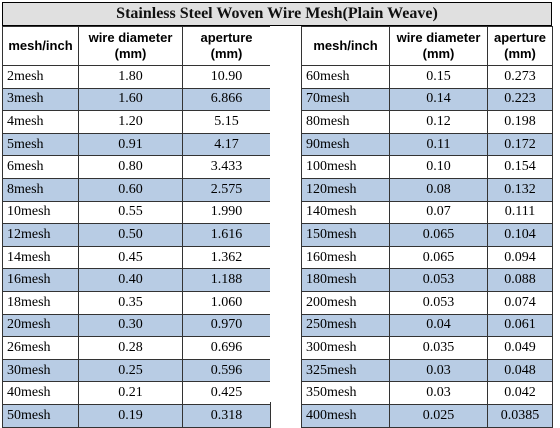 Image resolution: width=560 pixels, height=428 pixels. What do you see at coordinates (130, 325) in the screenshot?
I see `wire-diameter-cell: 0.30` at bounding box center [130, 325].